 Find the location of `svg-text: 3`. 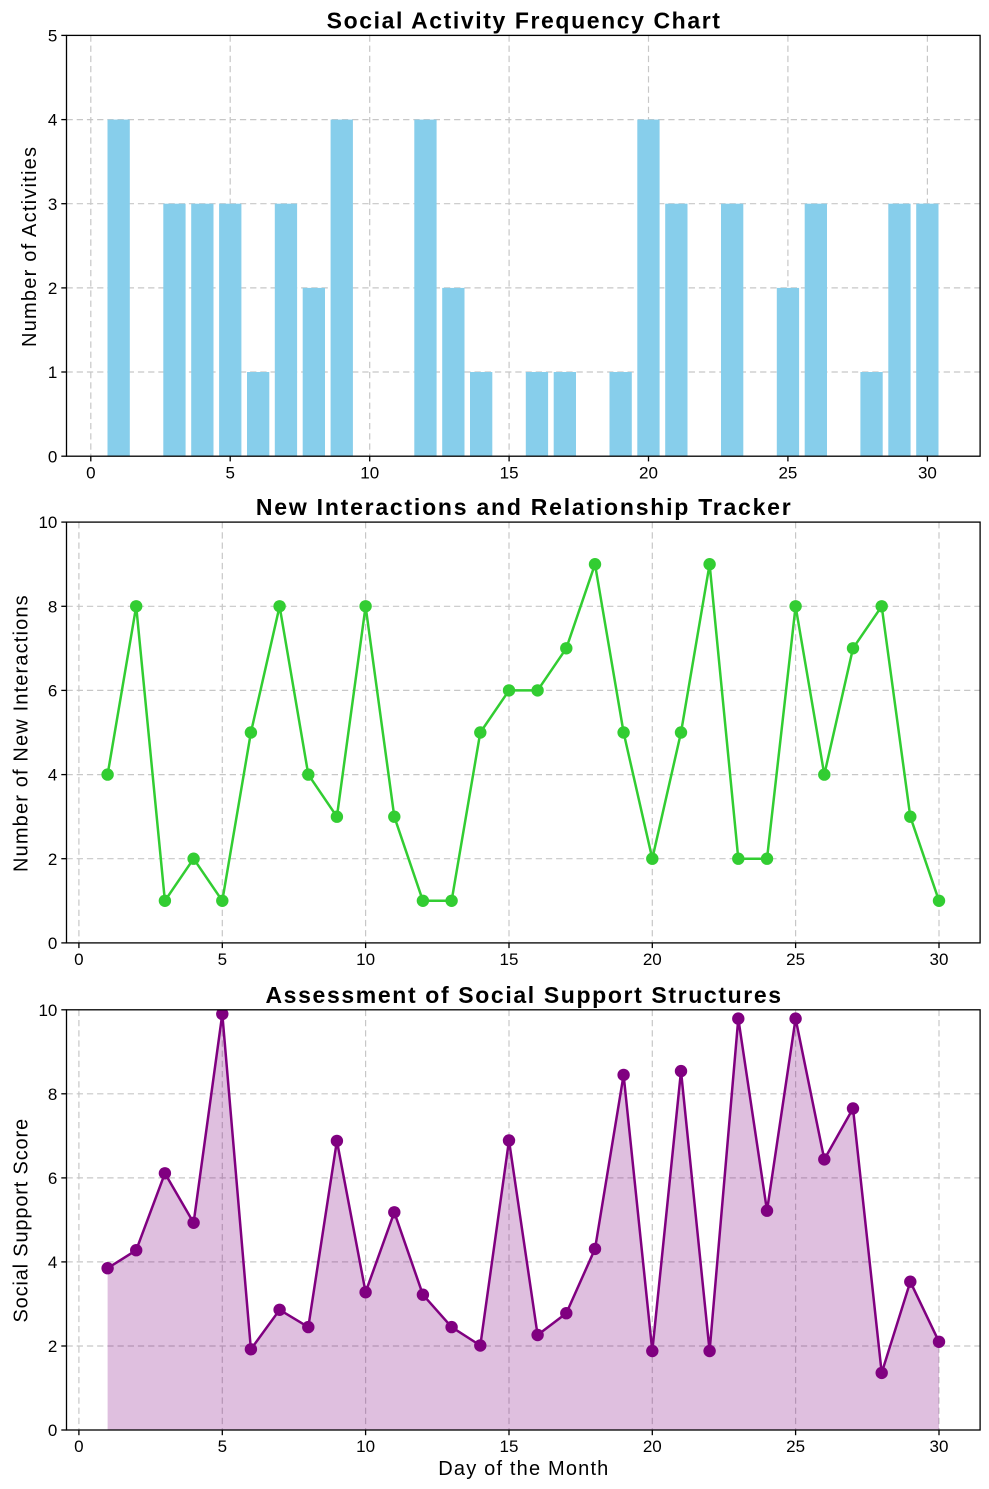

svg-text: 3 is located at coordinates (52, 204).